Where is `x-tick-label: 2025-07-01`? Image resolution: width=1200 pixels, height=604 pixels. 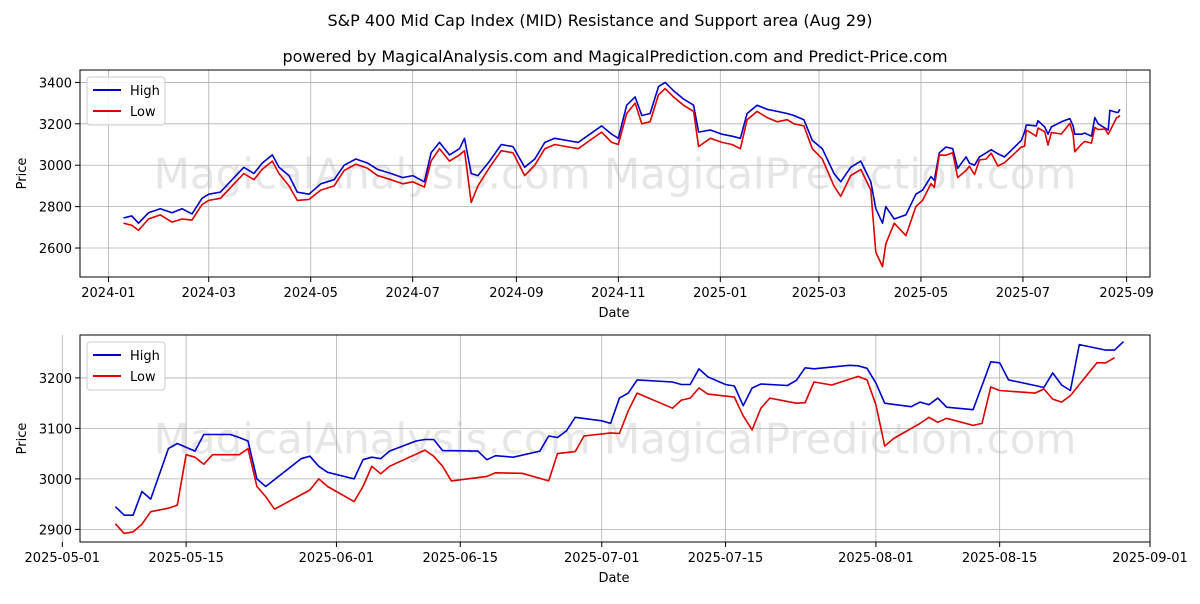
x-tick-label: 2025-07-01 is located at coordinates (602, 558).